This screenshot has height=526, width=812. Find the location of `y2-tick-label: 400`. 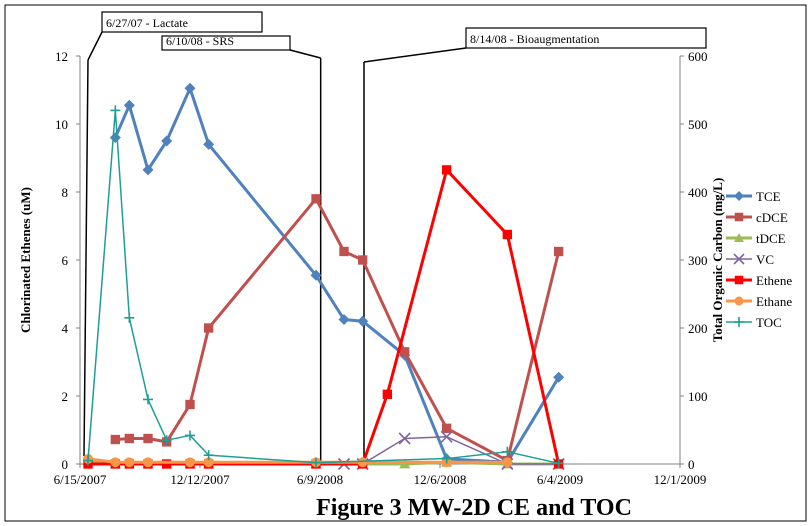

y2-tick-label: 400 is located at coordinates (698, 192).